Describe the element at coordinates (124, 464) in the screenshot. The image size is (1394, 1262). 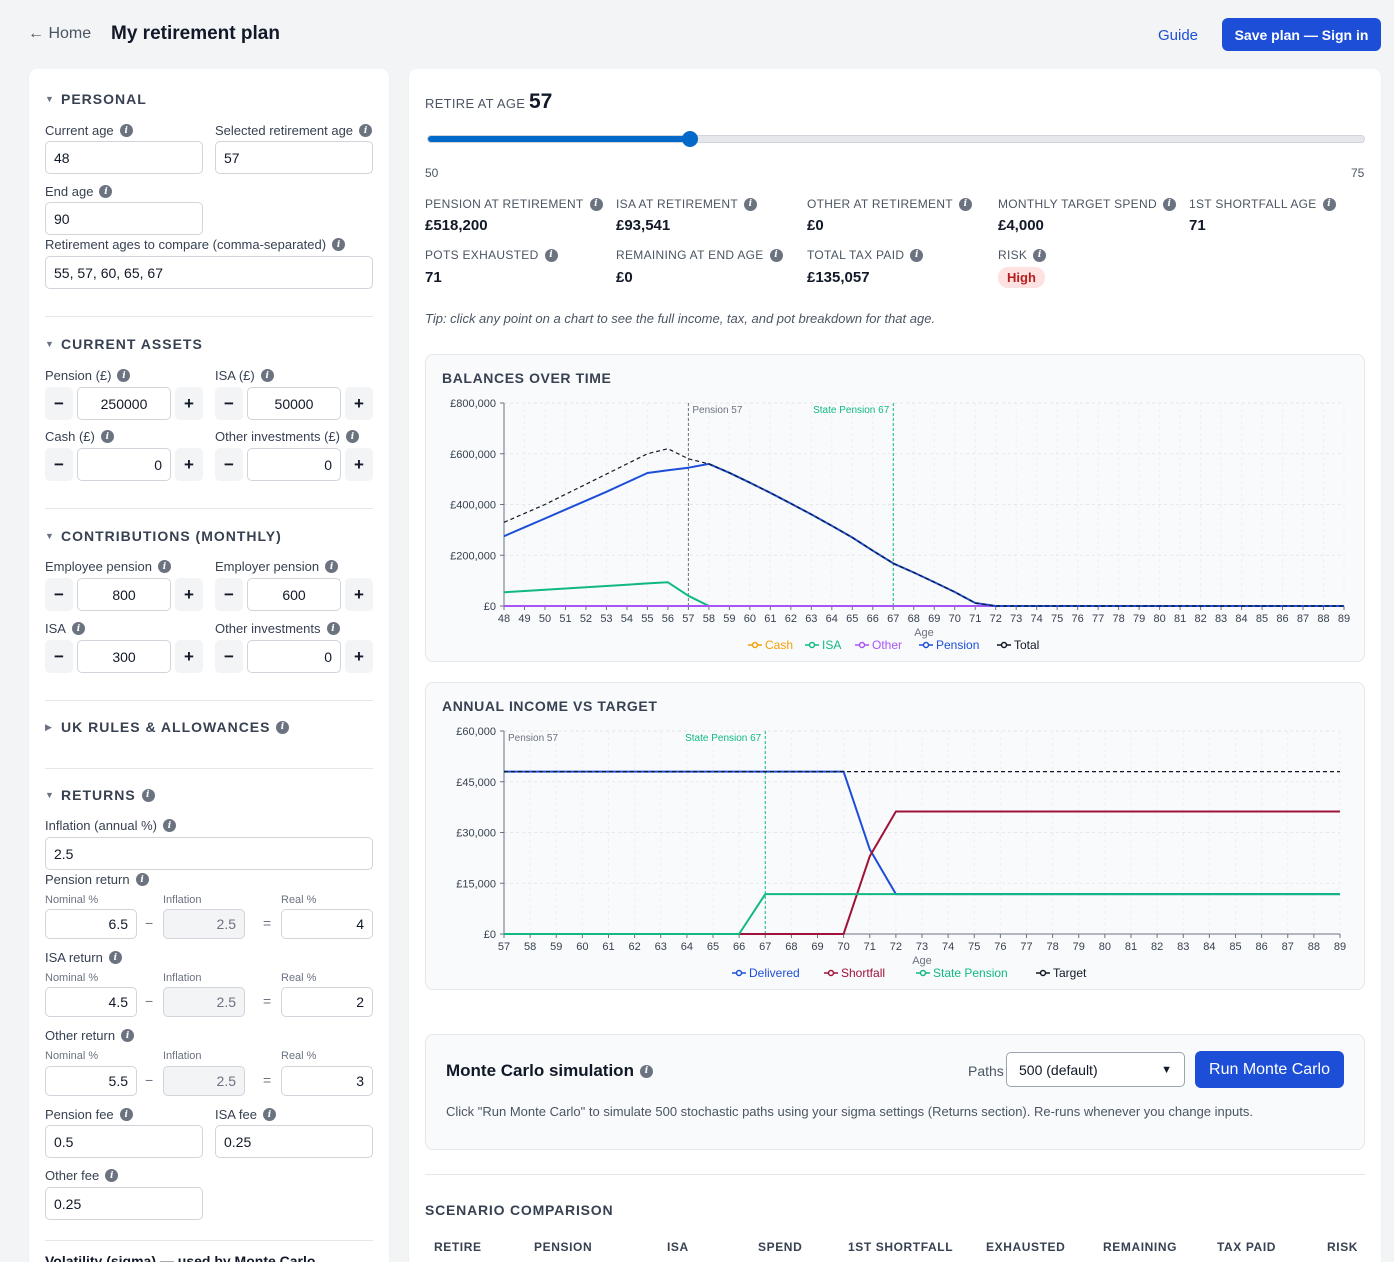
I see `cash-balance-input: 0` at that location.